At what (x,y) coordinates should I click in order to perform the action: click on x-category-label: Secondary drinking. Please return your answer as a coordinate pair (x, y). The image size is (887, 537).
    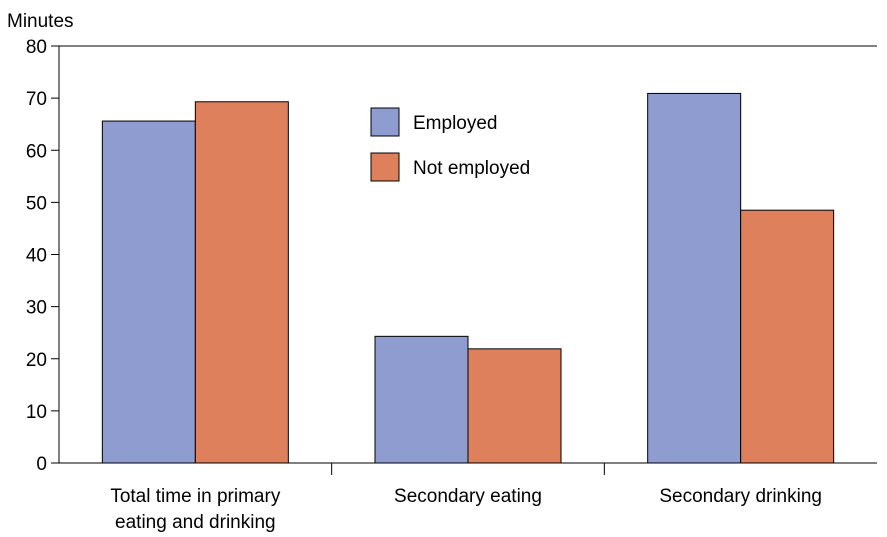
    Looking at the image, I should click on (740, 496).